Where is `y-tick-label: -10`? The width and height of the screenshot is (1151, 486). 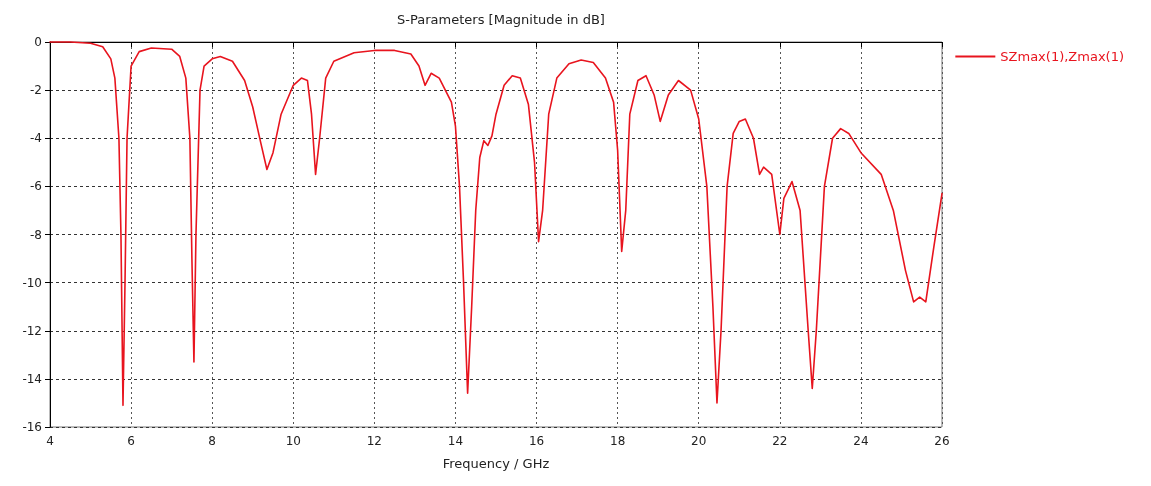 y-tick-label: -10 is located at coordinates (32, 282).